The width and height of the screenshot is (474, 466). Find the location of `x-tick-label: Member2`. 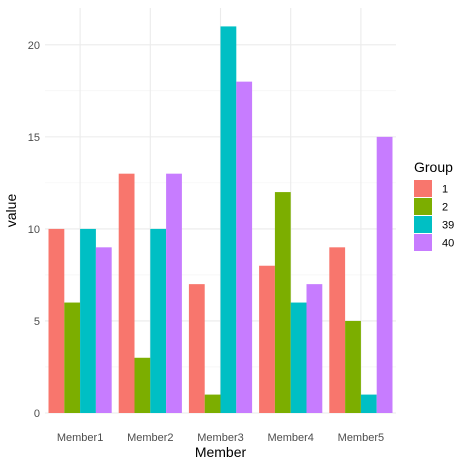

x-tick-label: Member2 is located at coordinates (150, 438).